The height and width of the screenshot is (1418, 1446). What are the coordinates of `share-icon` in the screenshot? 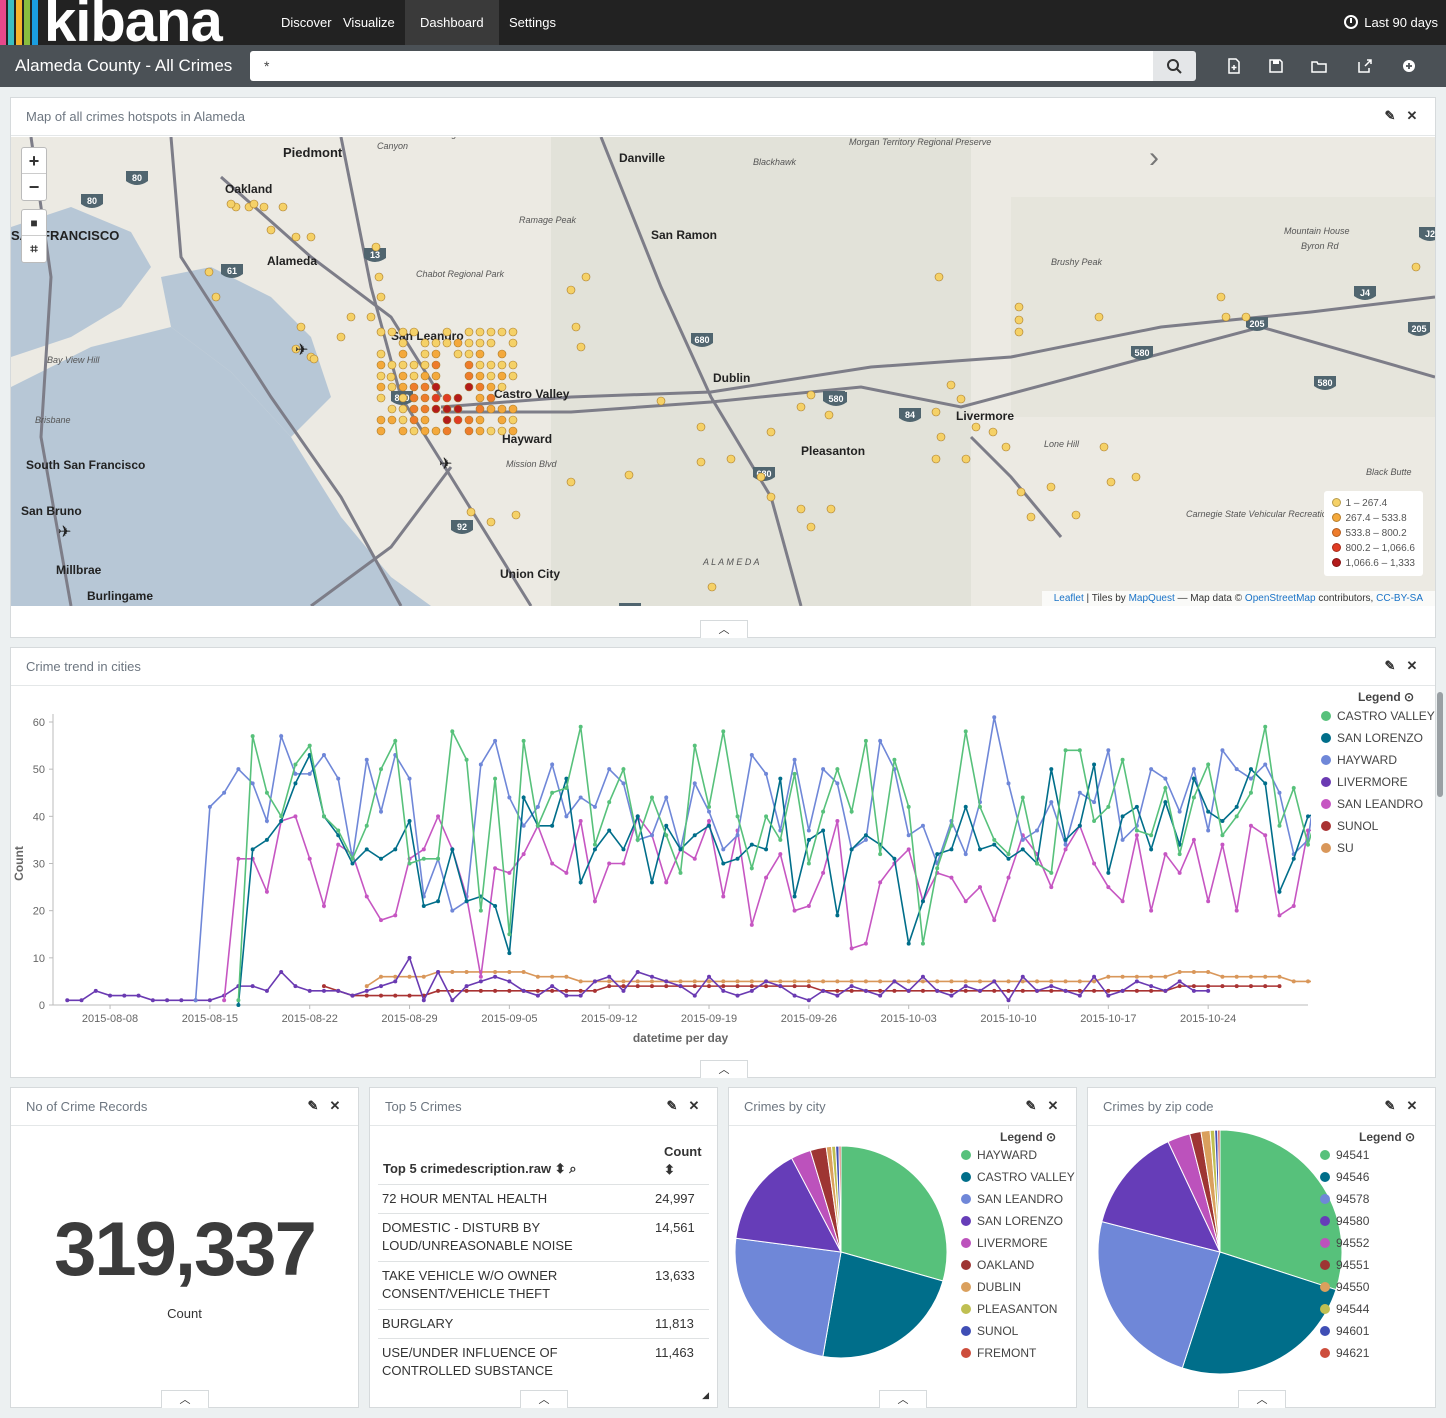 It's located at (1365, 66).